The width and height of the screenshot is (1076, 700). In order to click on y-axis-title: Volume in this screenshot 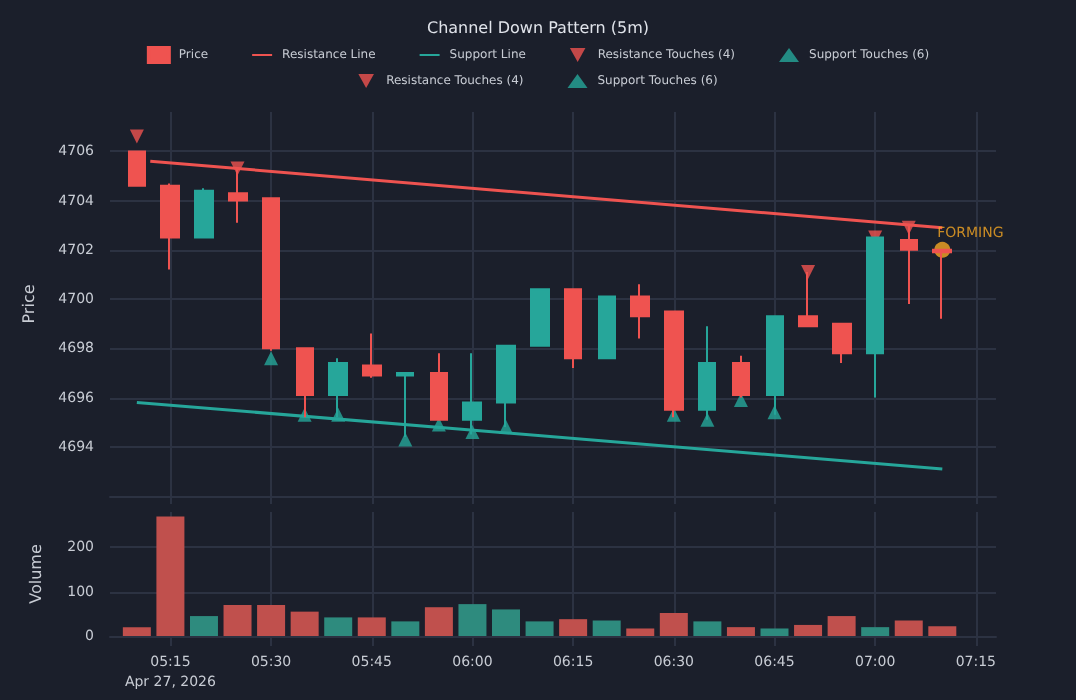, I will do `click(36, 574)`.